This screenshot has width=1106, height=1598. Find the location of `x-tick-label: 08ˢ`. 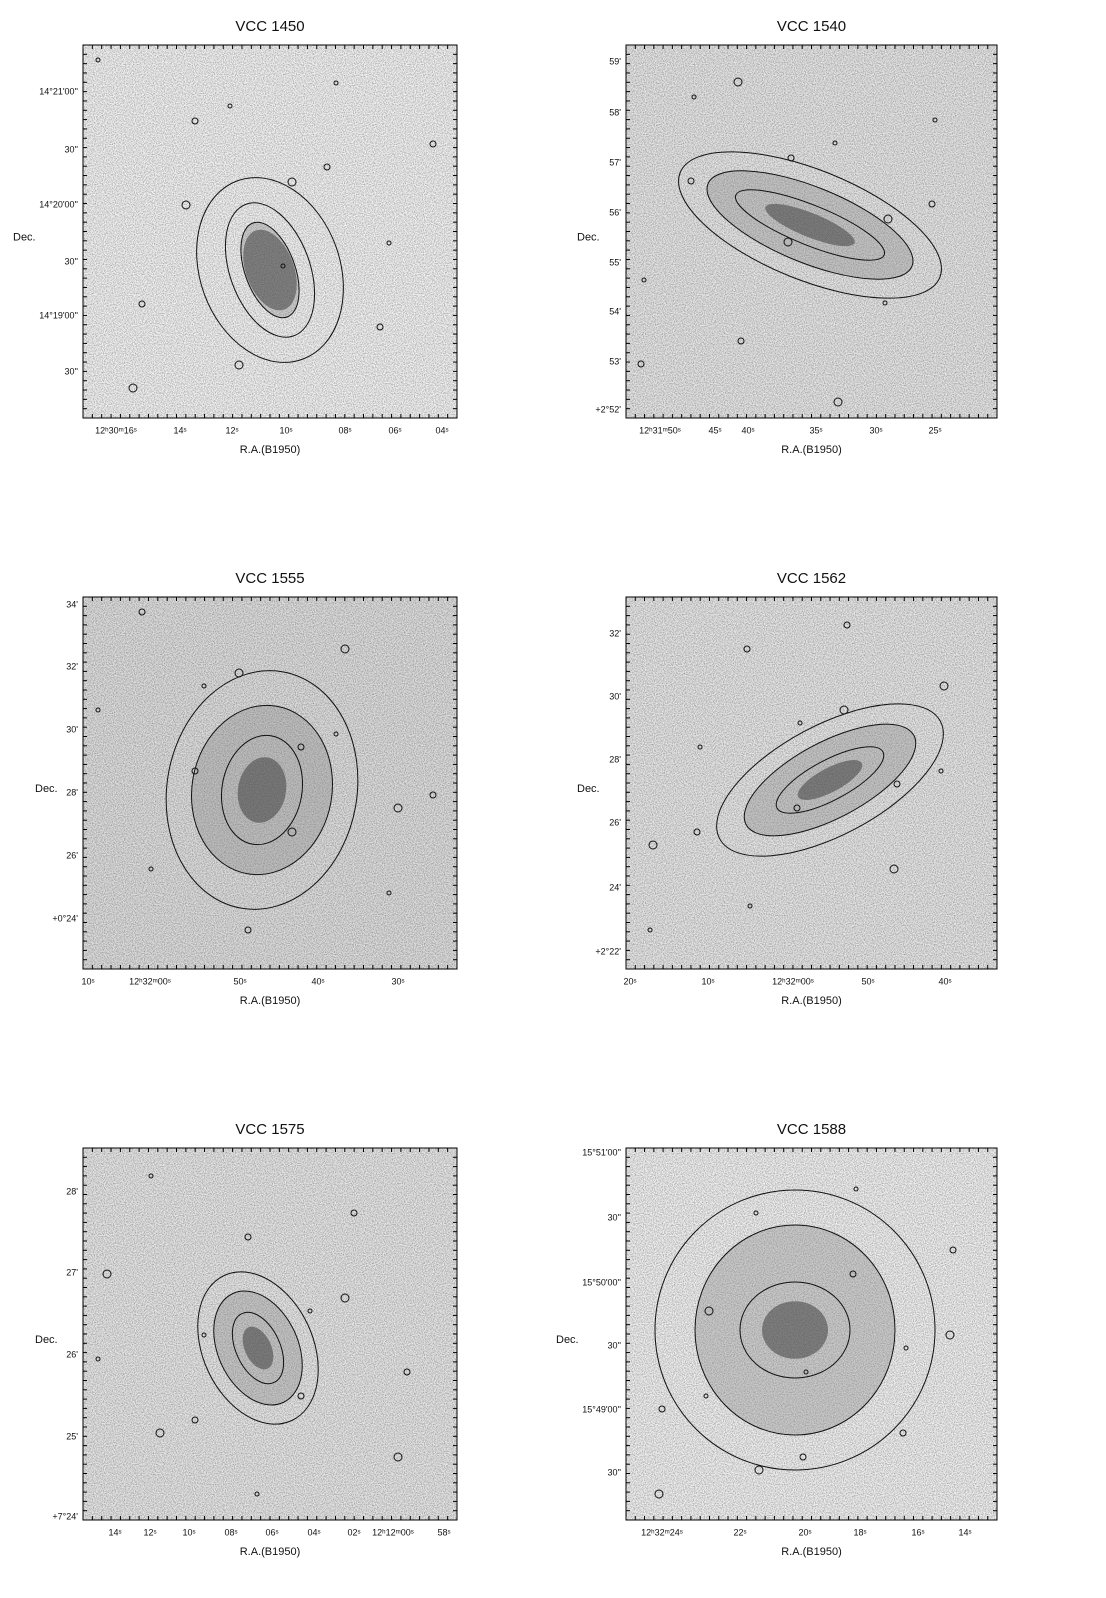

x-tick-label: 08ˢ is located at coordinates (344, 430).